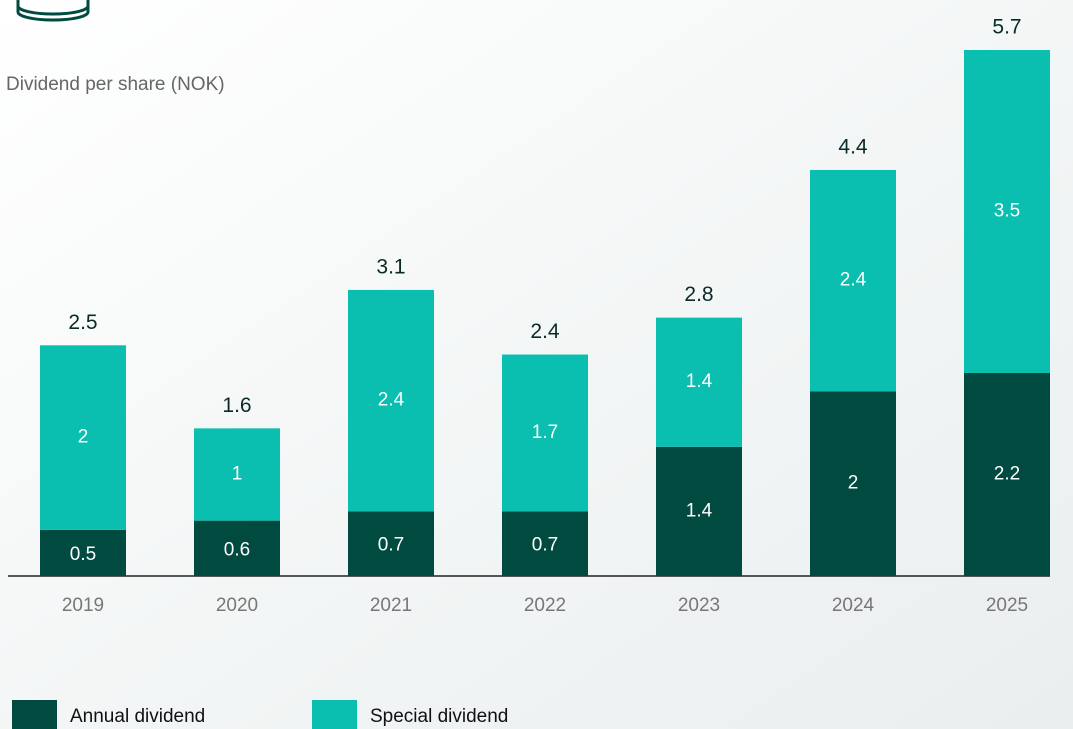 This screenshot has width=1073, height=729. I want to click on value-label: 3.5, so click(1007, 211).